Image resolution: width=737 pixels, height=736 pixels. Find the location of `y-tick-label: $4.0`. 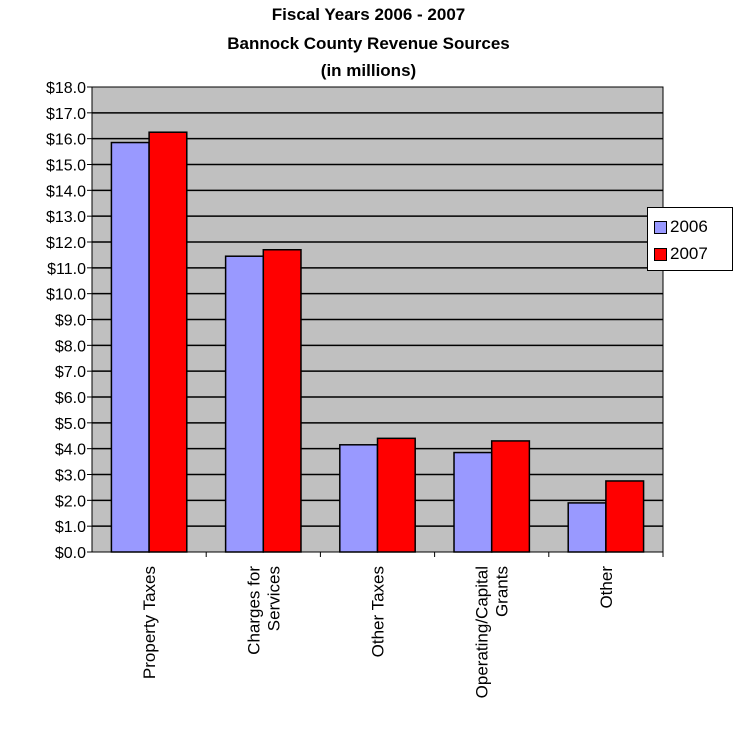

y-tick-label: $4.0 is located at coordinates (70, 450).